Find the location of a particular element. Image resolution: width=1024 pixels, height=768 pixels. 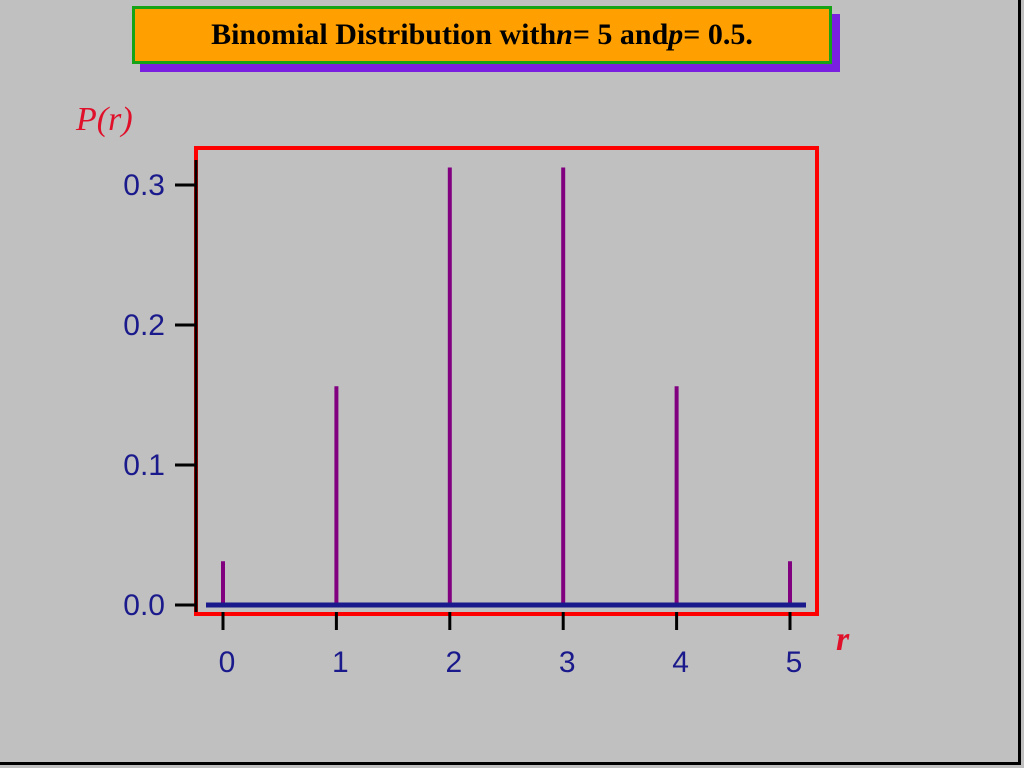

y-tick-label: 0.3 is located at coordinates (144, 185).